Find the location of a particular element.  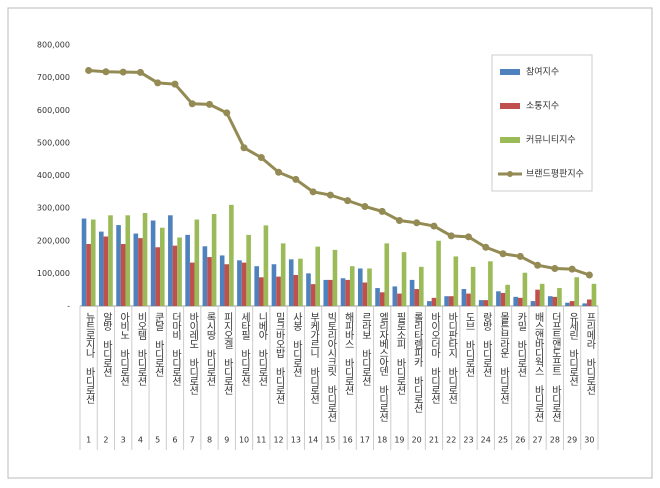

rank-label: 19 is located at coordinates (399, 440).